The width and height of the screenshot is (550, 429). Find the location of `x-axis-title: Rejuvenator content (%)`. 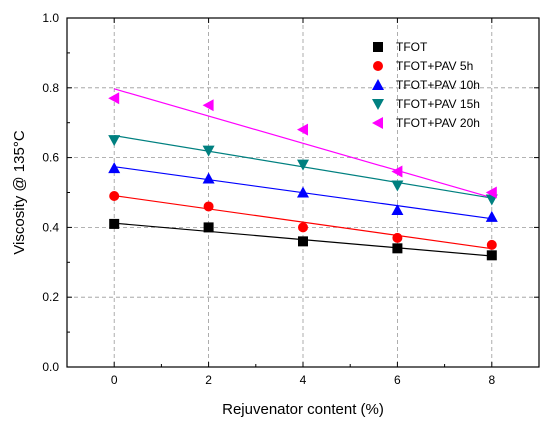

x-axis-title: Rejuvenator content (%) is located at coordinates (303, 409).